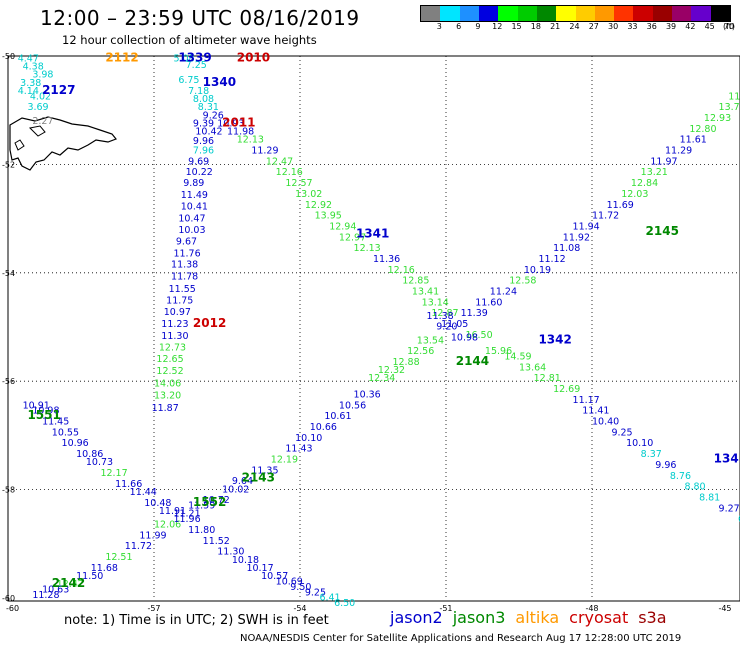 This screenshot has width=740, height=650. I want to click on wave-height-value: 9.96, so click(203, 141).